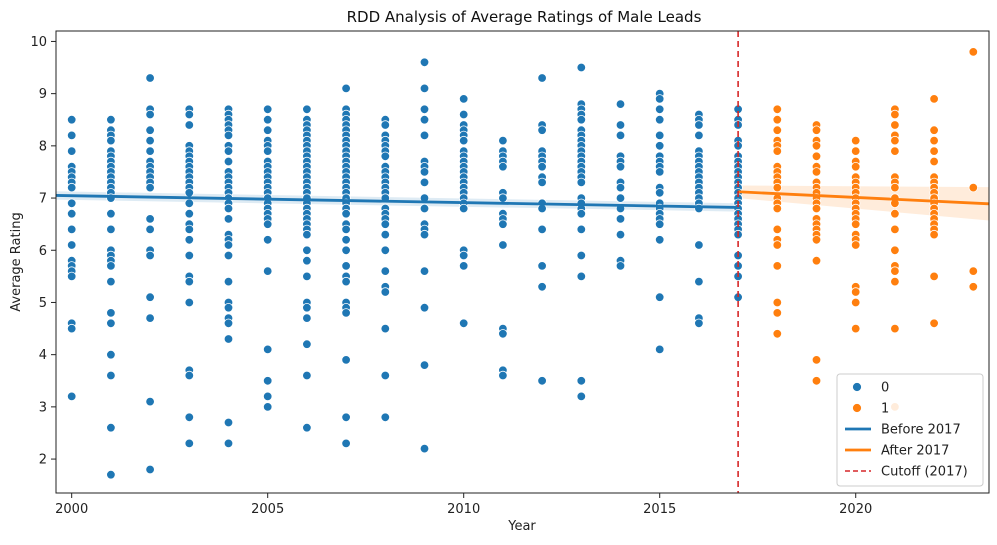  I want to click on legend-label: Before 2017, so click(921, 430).